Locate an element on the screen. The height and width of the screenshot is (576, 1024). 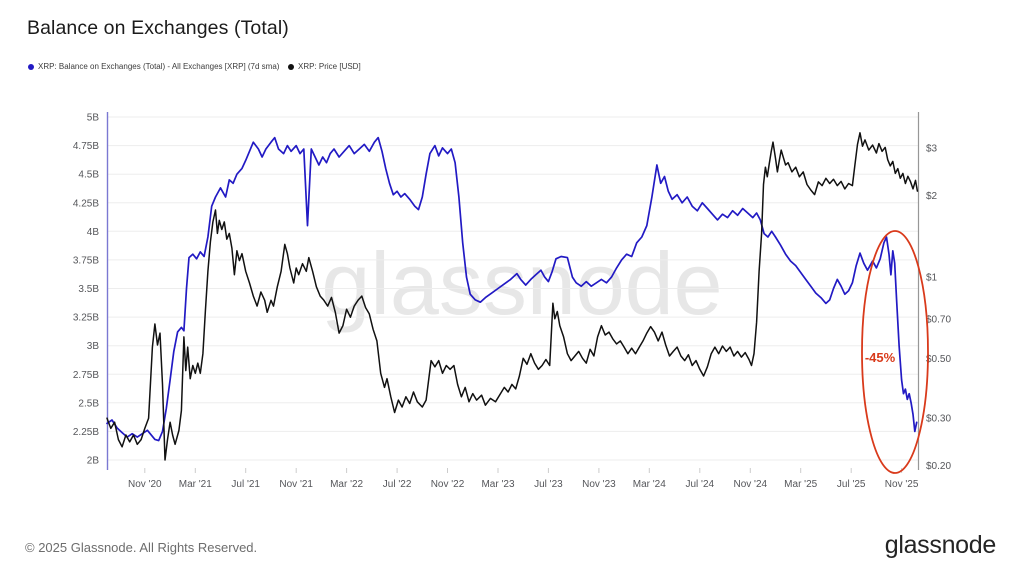
y-left-tick-label: 3B is located at coordinates (93, 346).